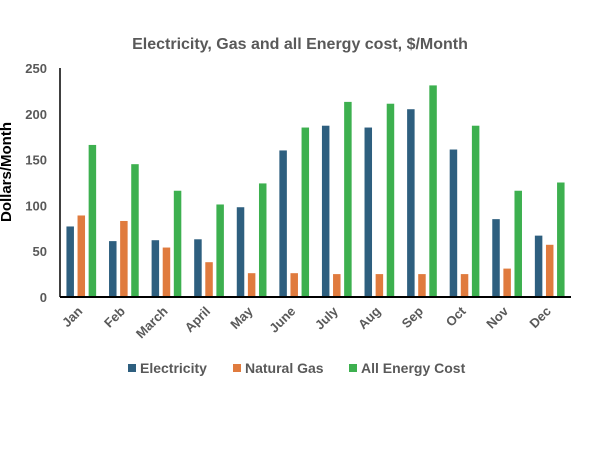 This screenshot has width=594, height=450. I want to click on y-tick-label: 250, so click(36, 68).